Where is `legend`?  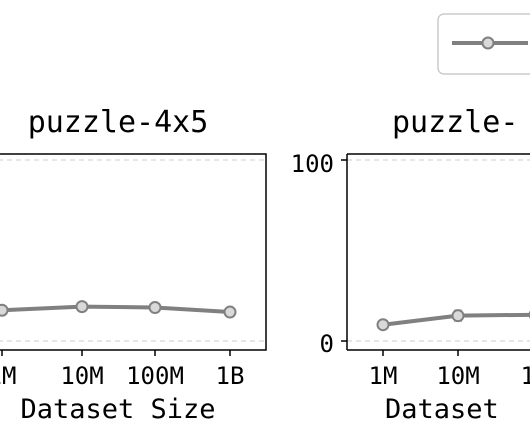
legend is located at coordinates (483, 44).